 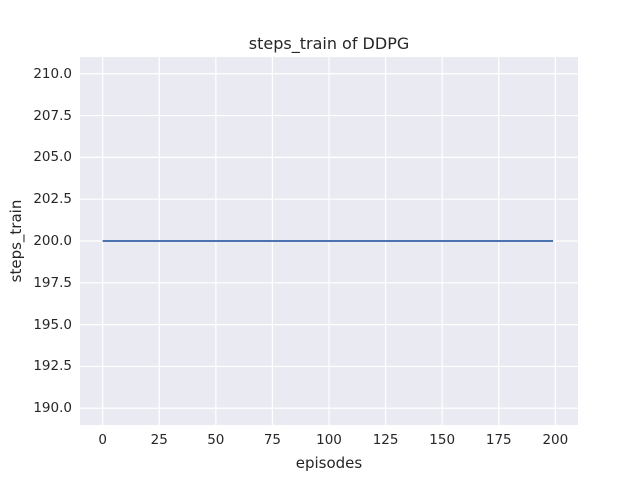 I want to click on x-tick-label: 175, so click(x=498, y=440).